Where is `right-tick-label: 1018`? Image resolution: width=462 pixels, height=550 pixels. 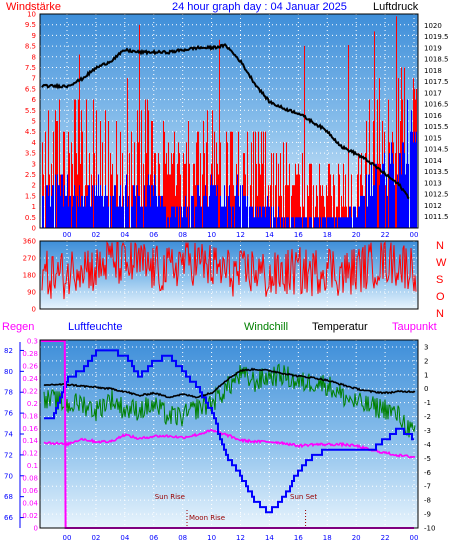
right-tick-label: 1018 is located at coordinates (433, 71).